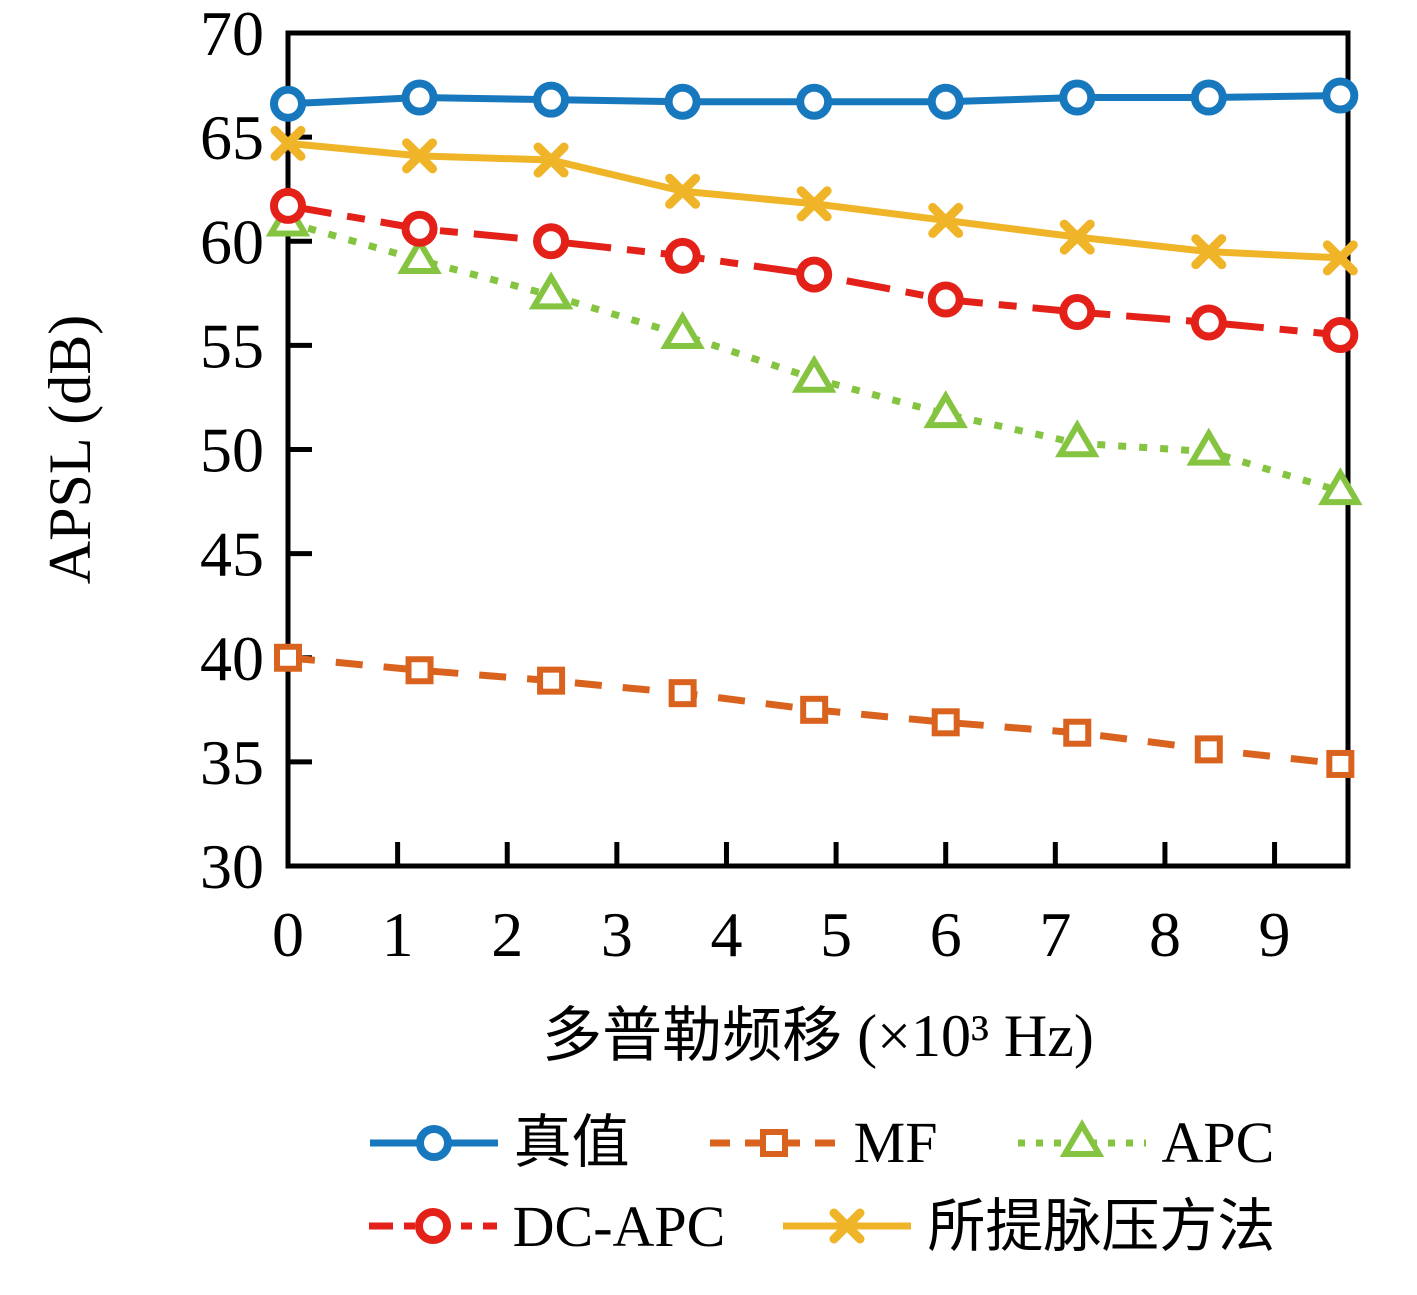  What do you see at coordinates (814, 99) in the screenshot?
I see `series-真值` at bounding box center [814, 99].